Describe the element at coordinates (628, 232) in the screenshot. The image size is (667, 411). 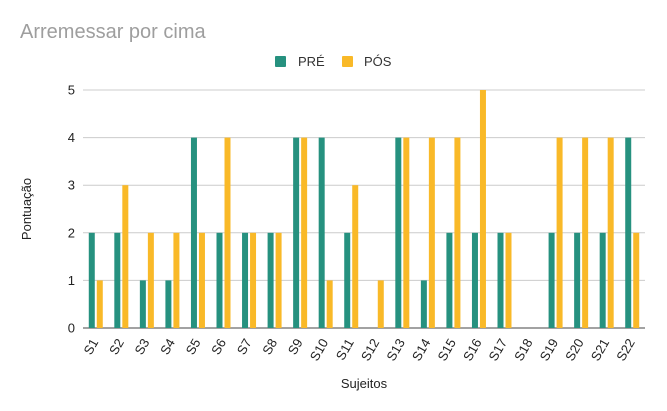
I see `bar-pre-s22` at that location.